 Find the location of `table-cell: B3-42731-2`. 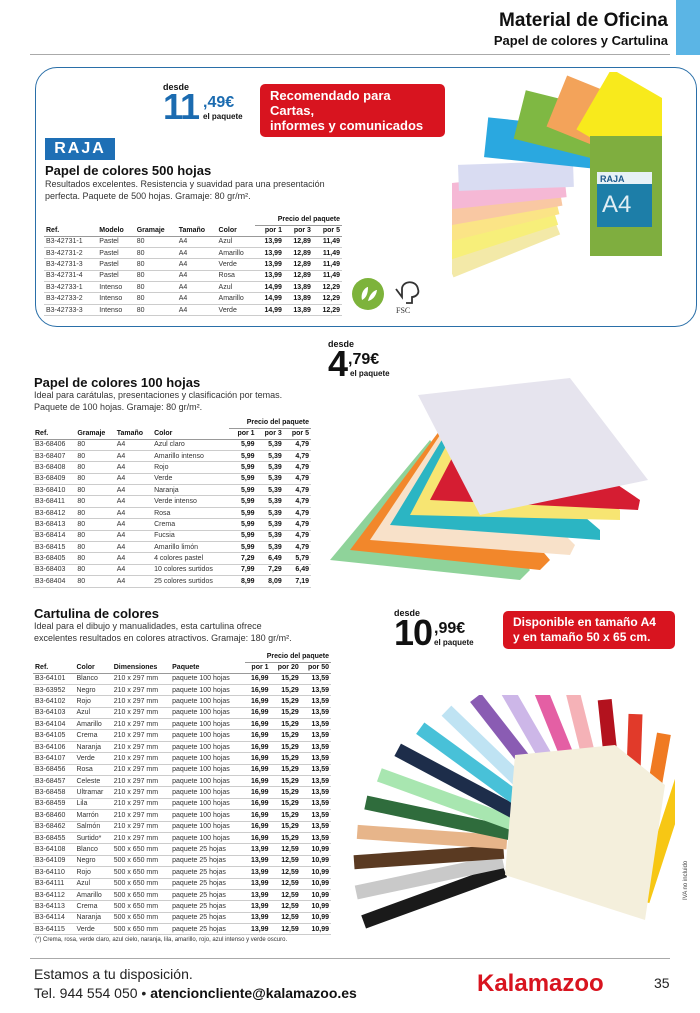

table-cell: B3-42731-2 is located at coordinates (71, 253).